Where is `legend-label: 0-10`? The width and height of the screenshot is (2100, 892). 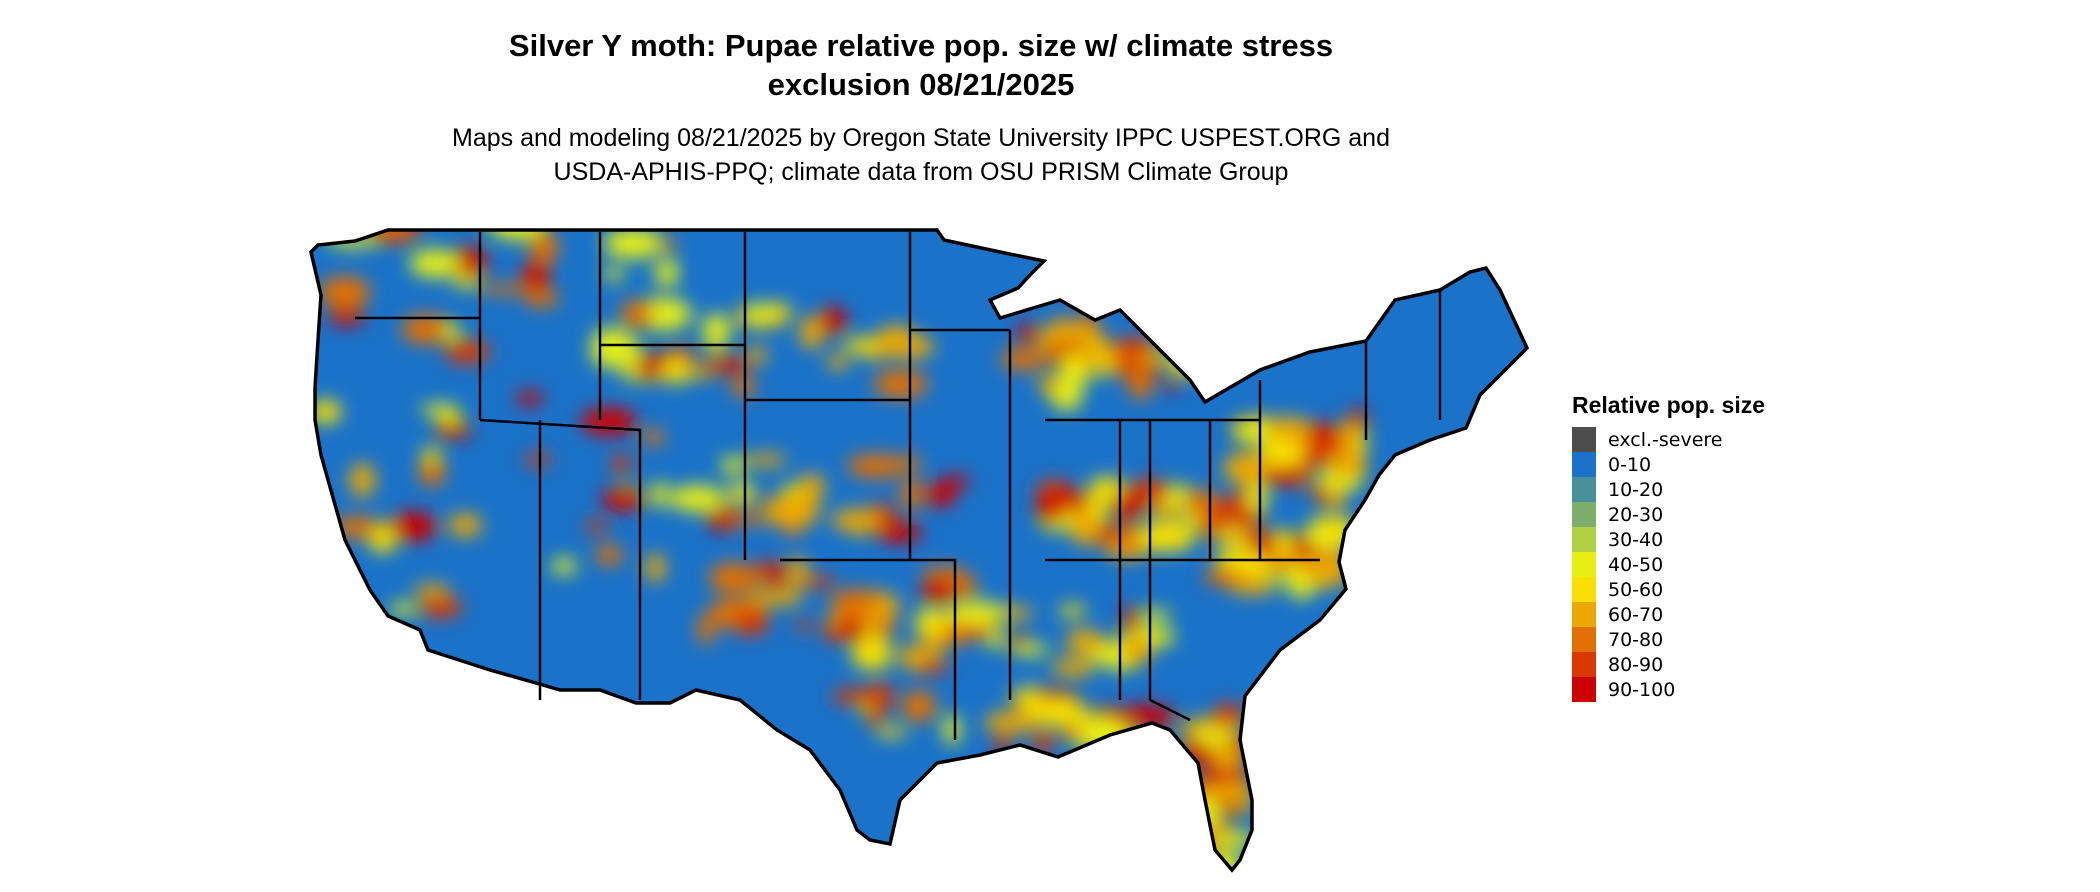 legend-label: 0-10 is located at coordinates (1630, 464).